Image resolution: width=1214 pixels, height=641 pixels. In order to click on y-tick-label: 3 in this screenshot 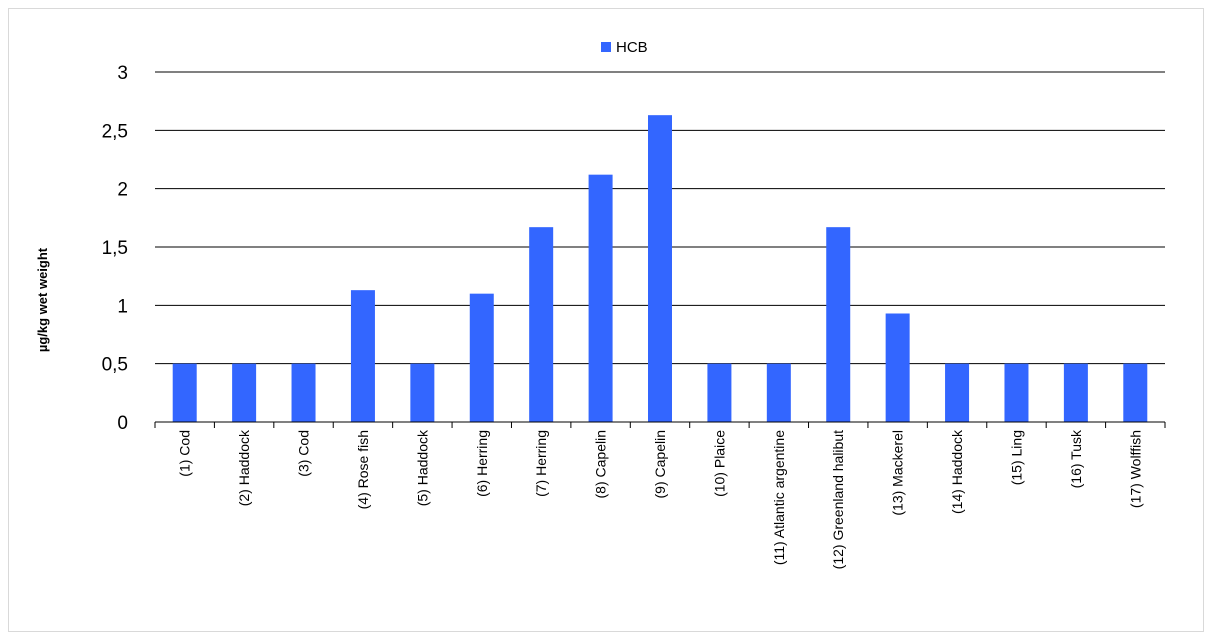, I will do `click(122, 73)`.